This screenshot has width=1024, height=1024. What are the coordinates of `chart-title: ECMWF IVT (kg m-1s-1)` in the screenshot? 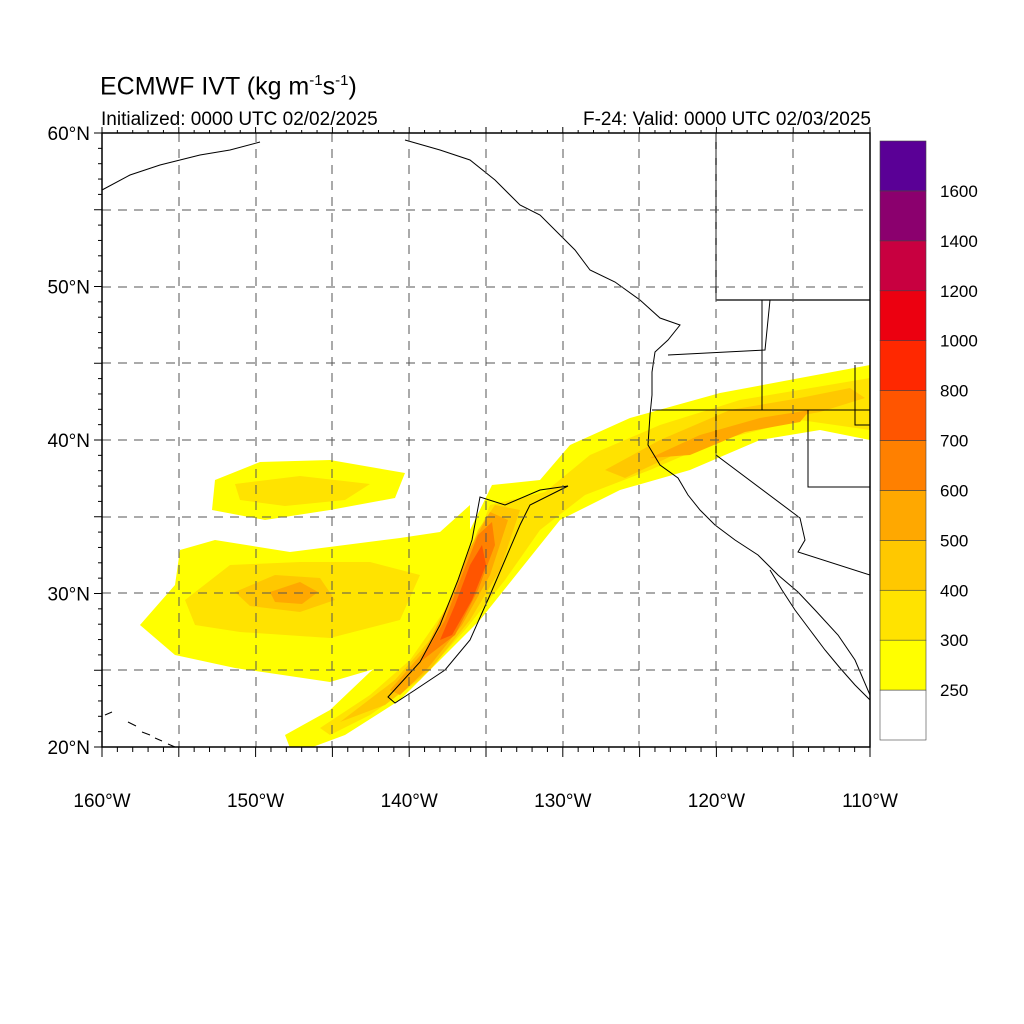 It's located at (228, 86).